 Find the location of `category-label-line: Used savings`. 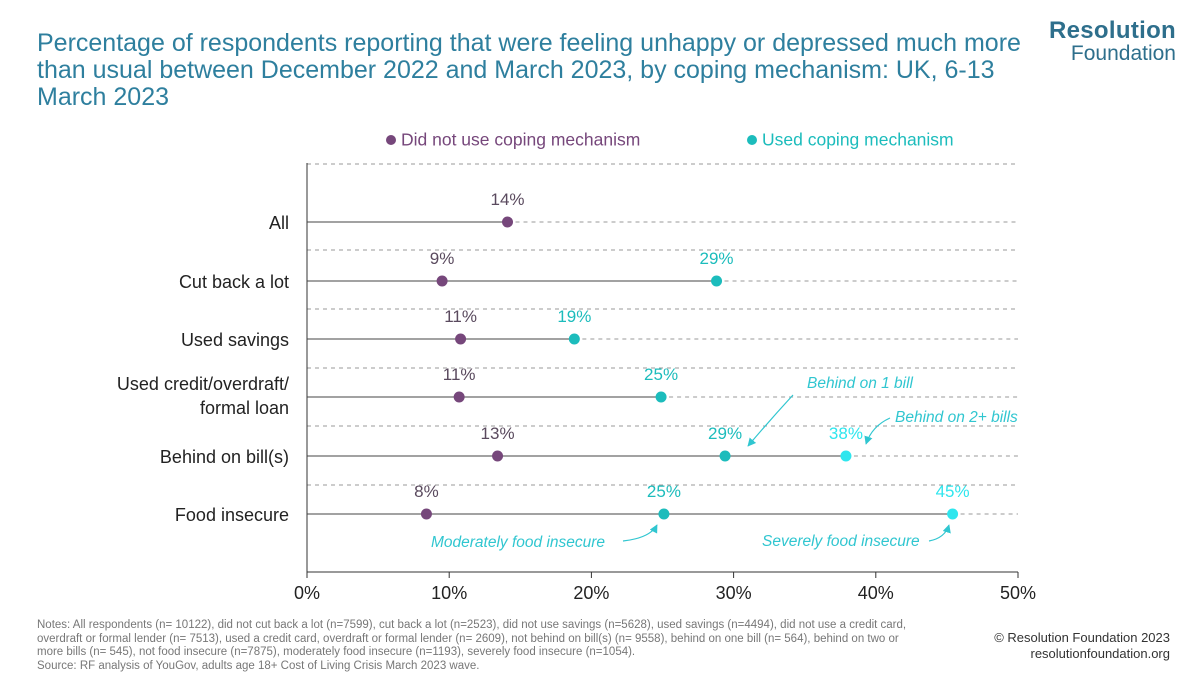

category-label-line: Used savings is located at coordinates (235, 340).